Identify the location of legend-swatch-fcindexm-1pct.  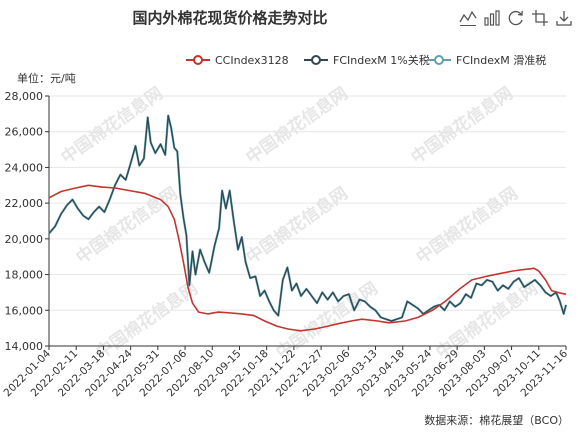
(316, 60).